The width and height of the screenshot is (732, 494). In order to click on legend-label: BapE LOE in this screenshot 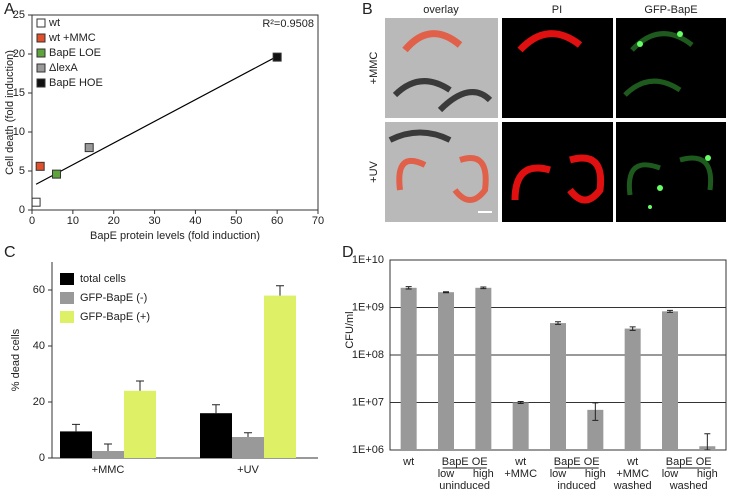, I will do `click(75, 53)`.